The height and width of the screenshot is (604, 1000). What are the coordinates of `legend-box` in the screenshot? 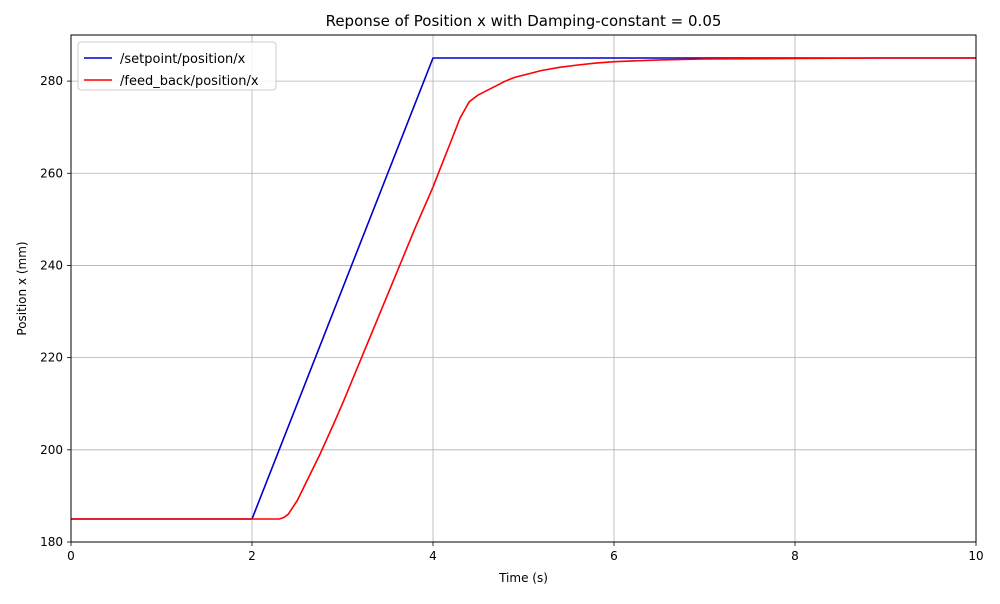 It's located at (177, 66).